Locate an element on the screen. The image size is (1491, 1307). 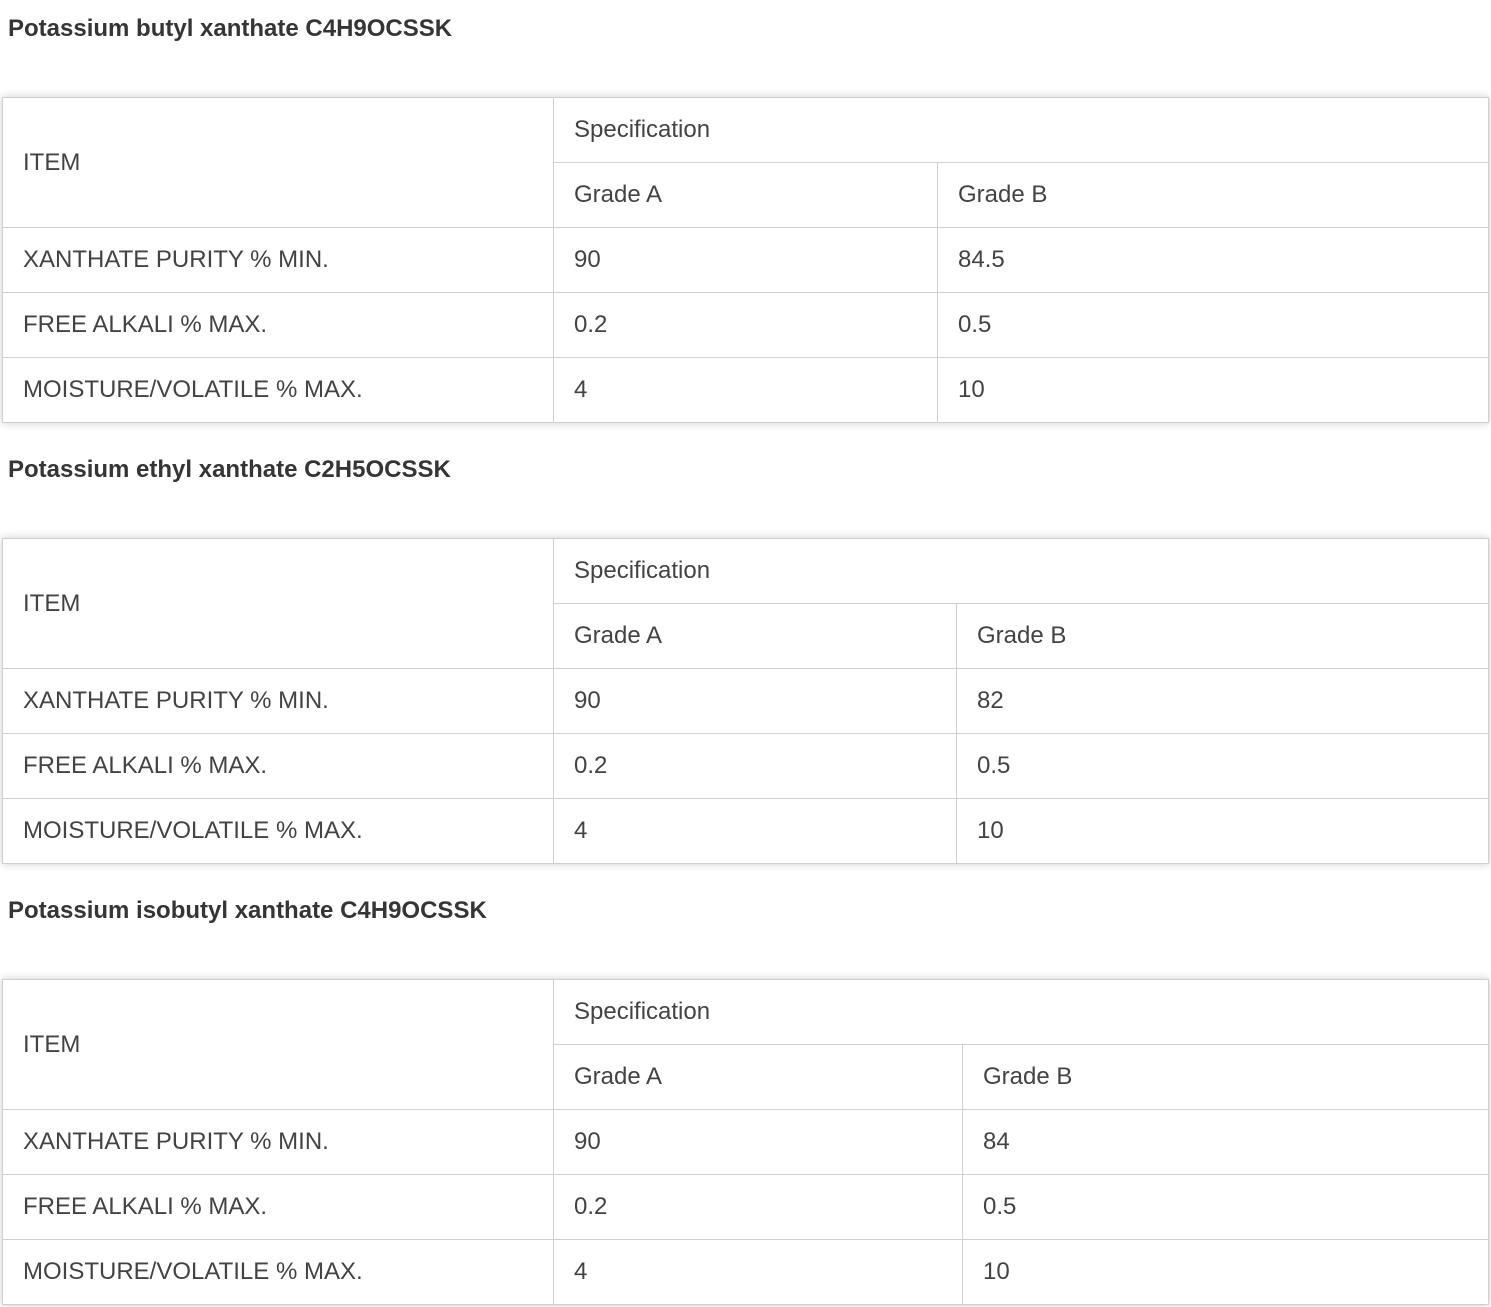
section-title: Potassium isobutyl xanthate C4H9OCSSK is located at coordinates (247, 910).